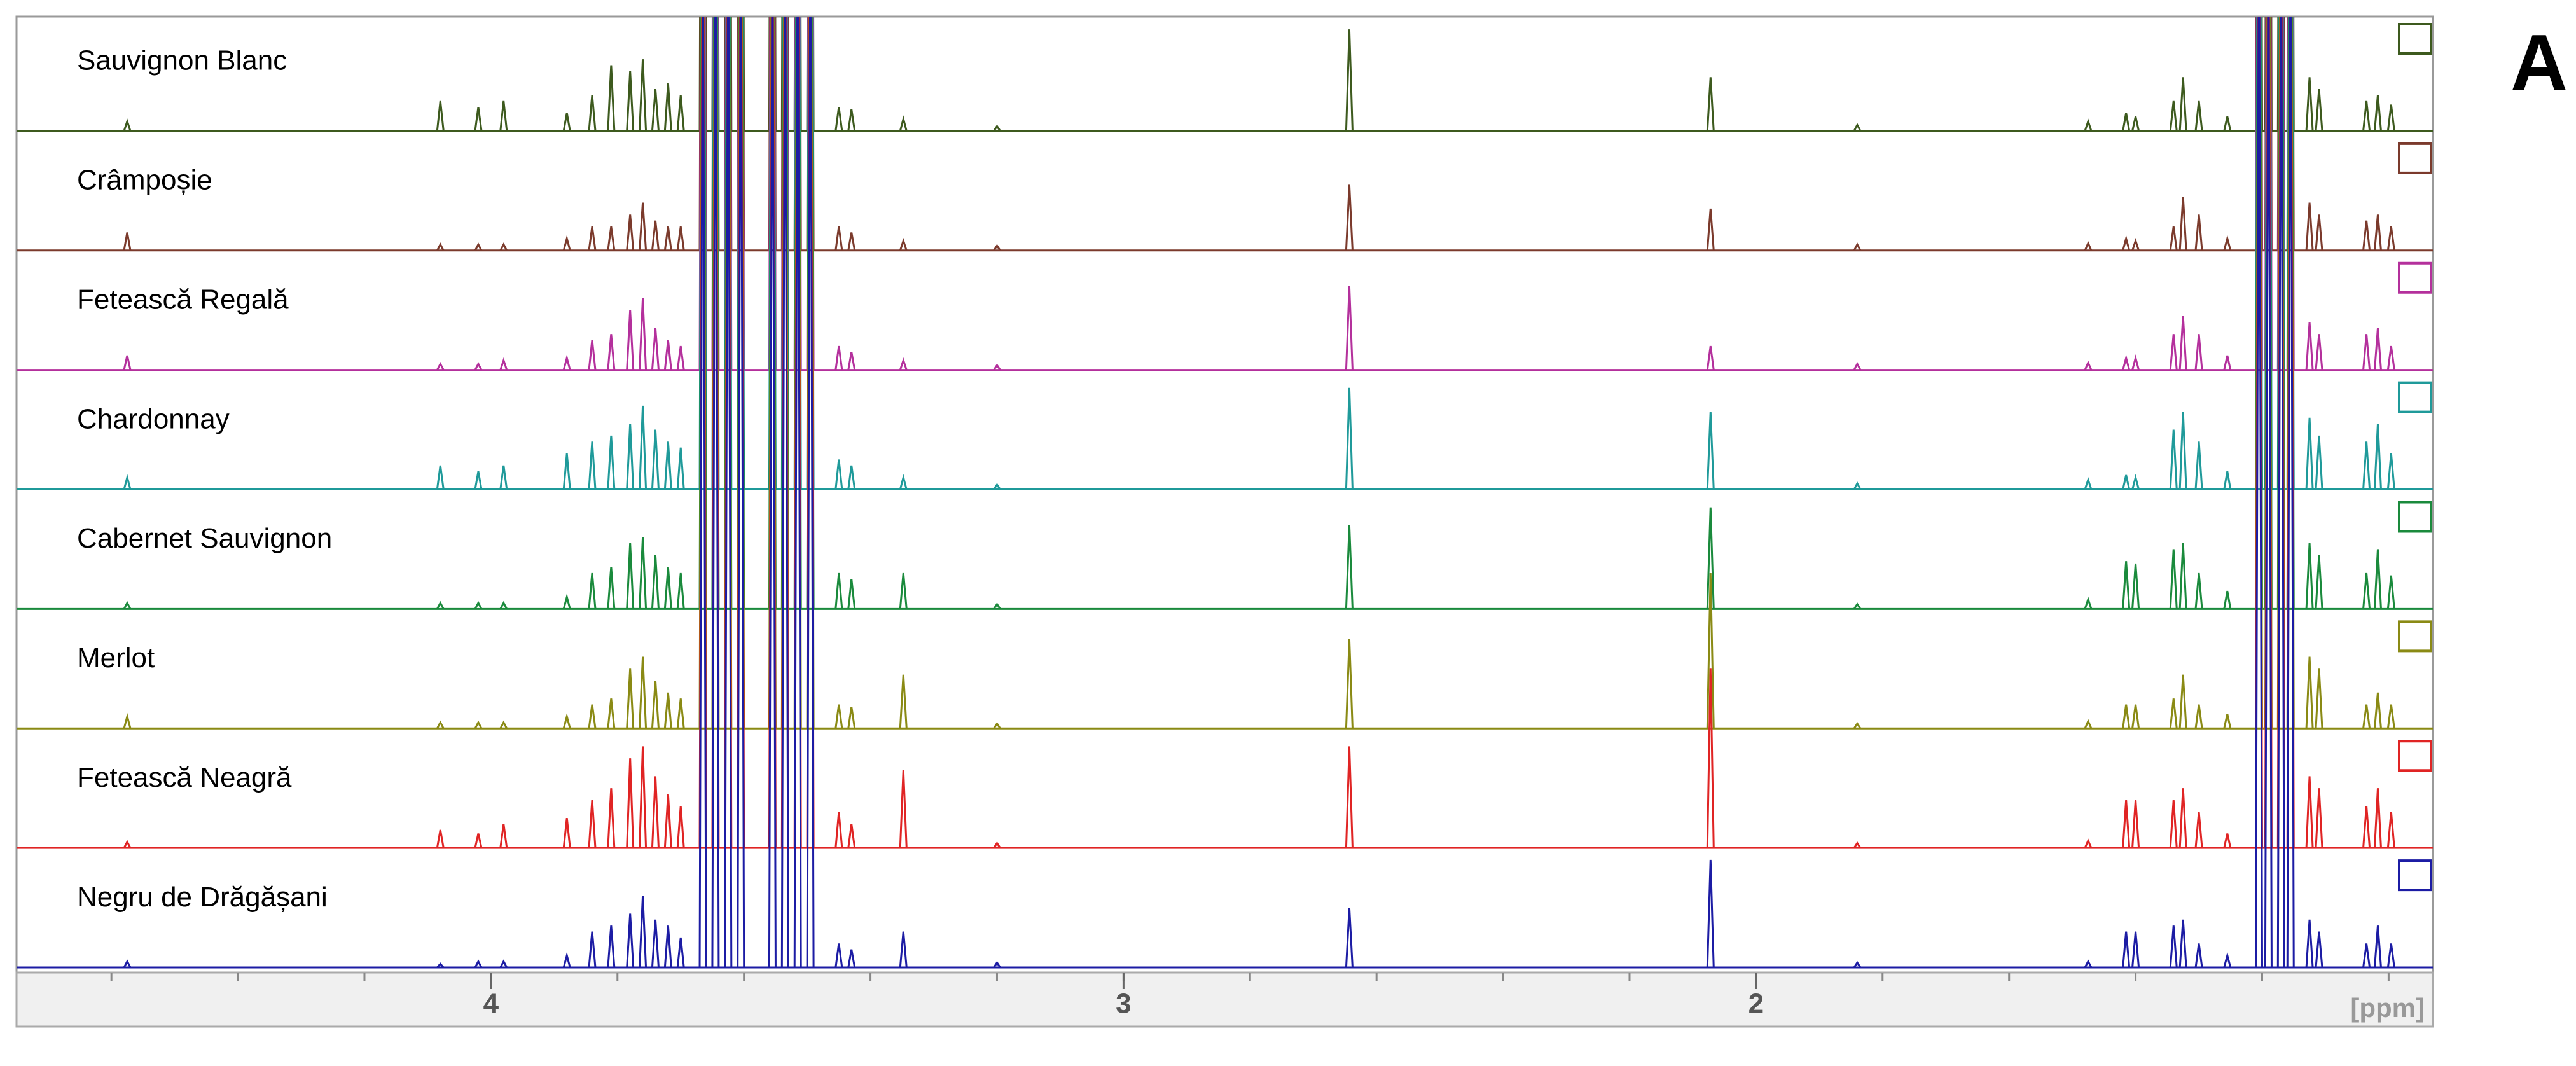 Image resolution: width=2576 pixels, height=1066 pixels. What do you see at coordinates (204, 538) in the screenshot?
I see `series-label: Cabernet Sauvignon` at bounding box center [204, 538].